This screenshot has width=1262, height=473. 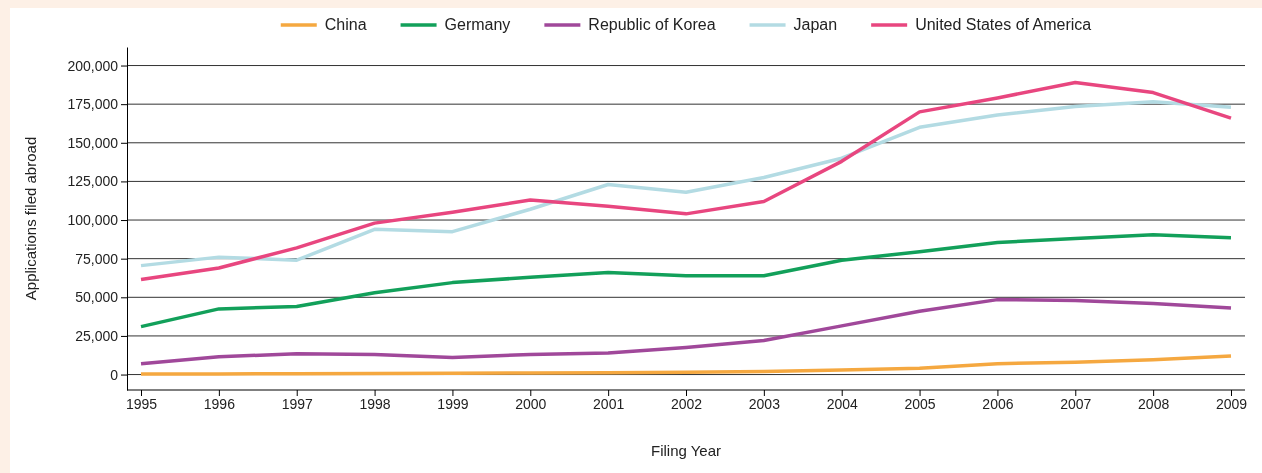 I want to click on x-tick-label: 1995, so click(x=141, y=403).